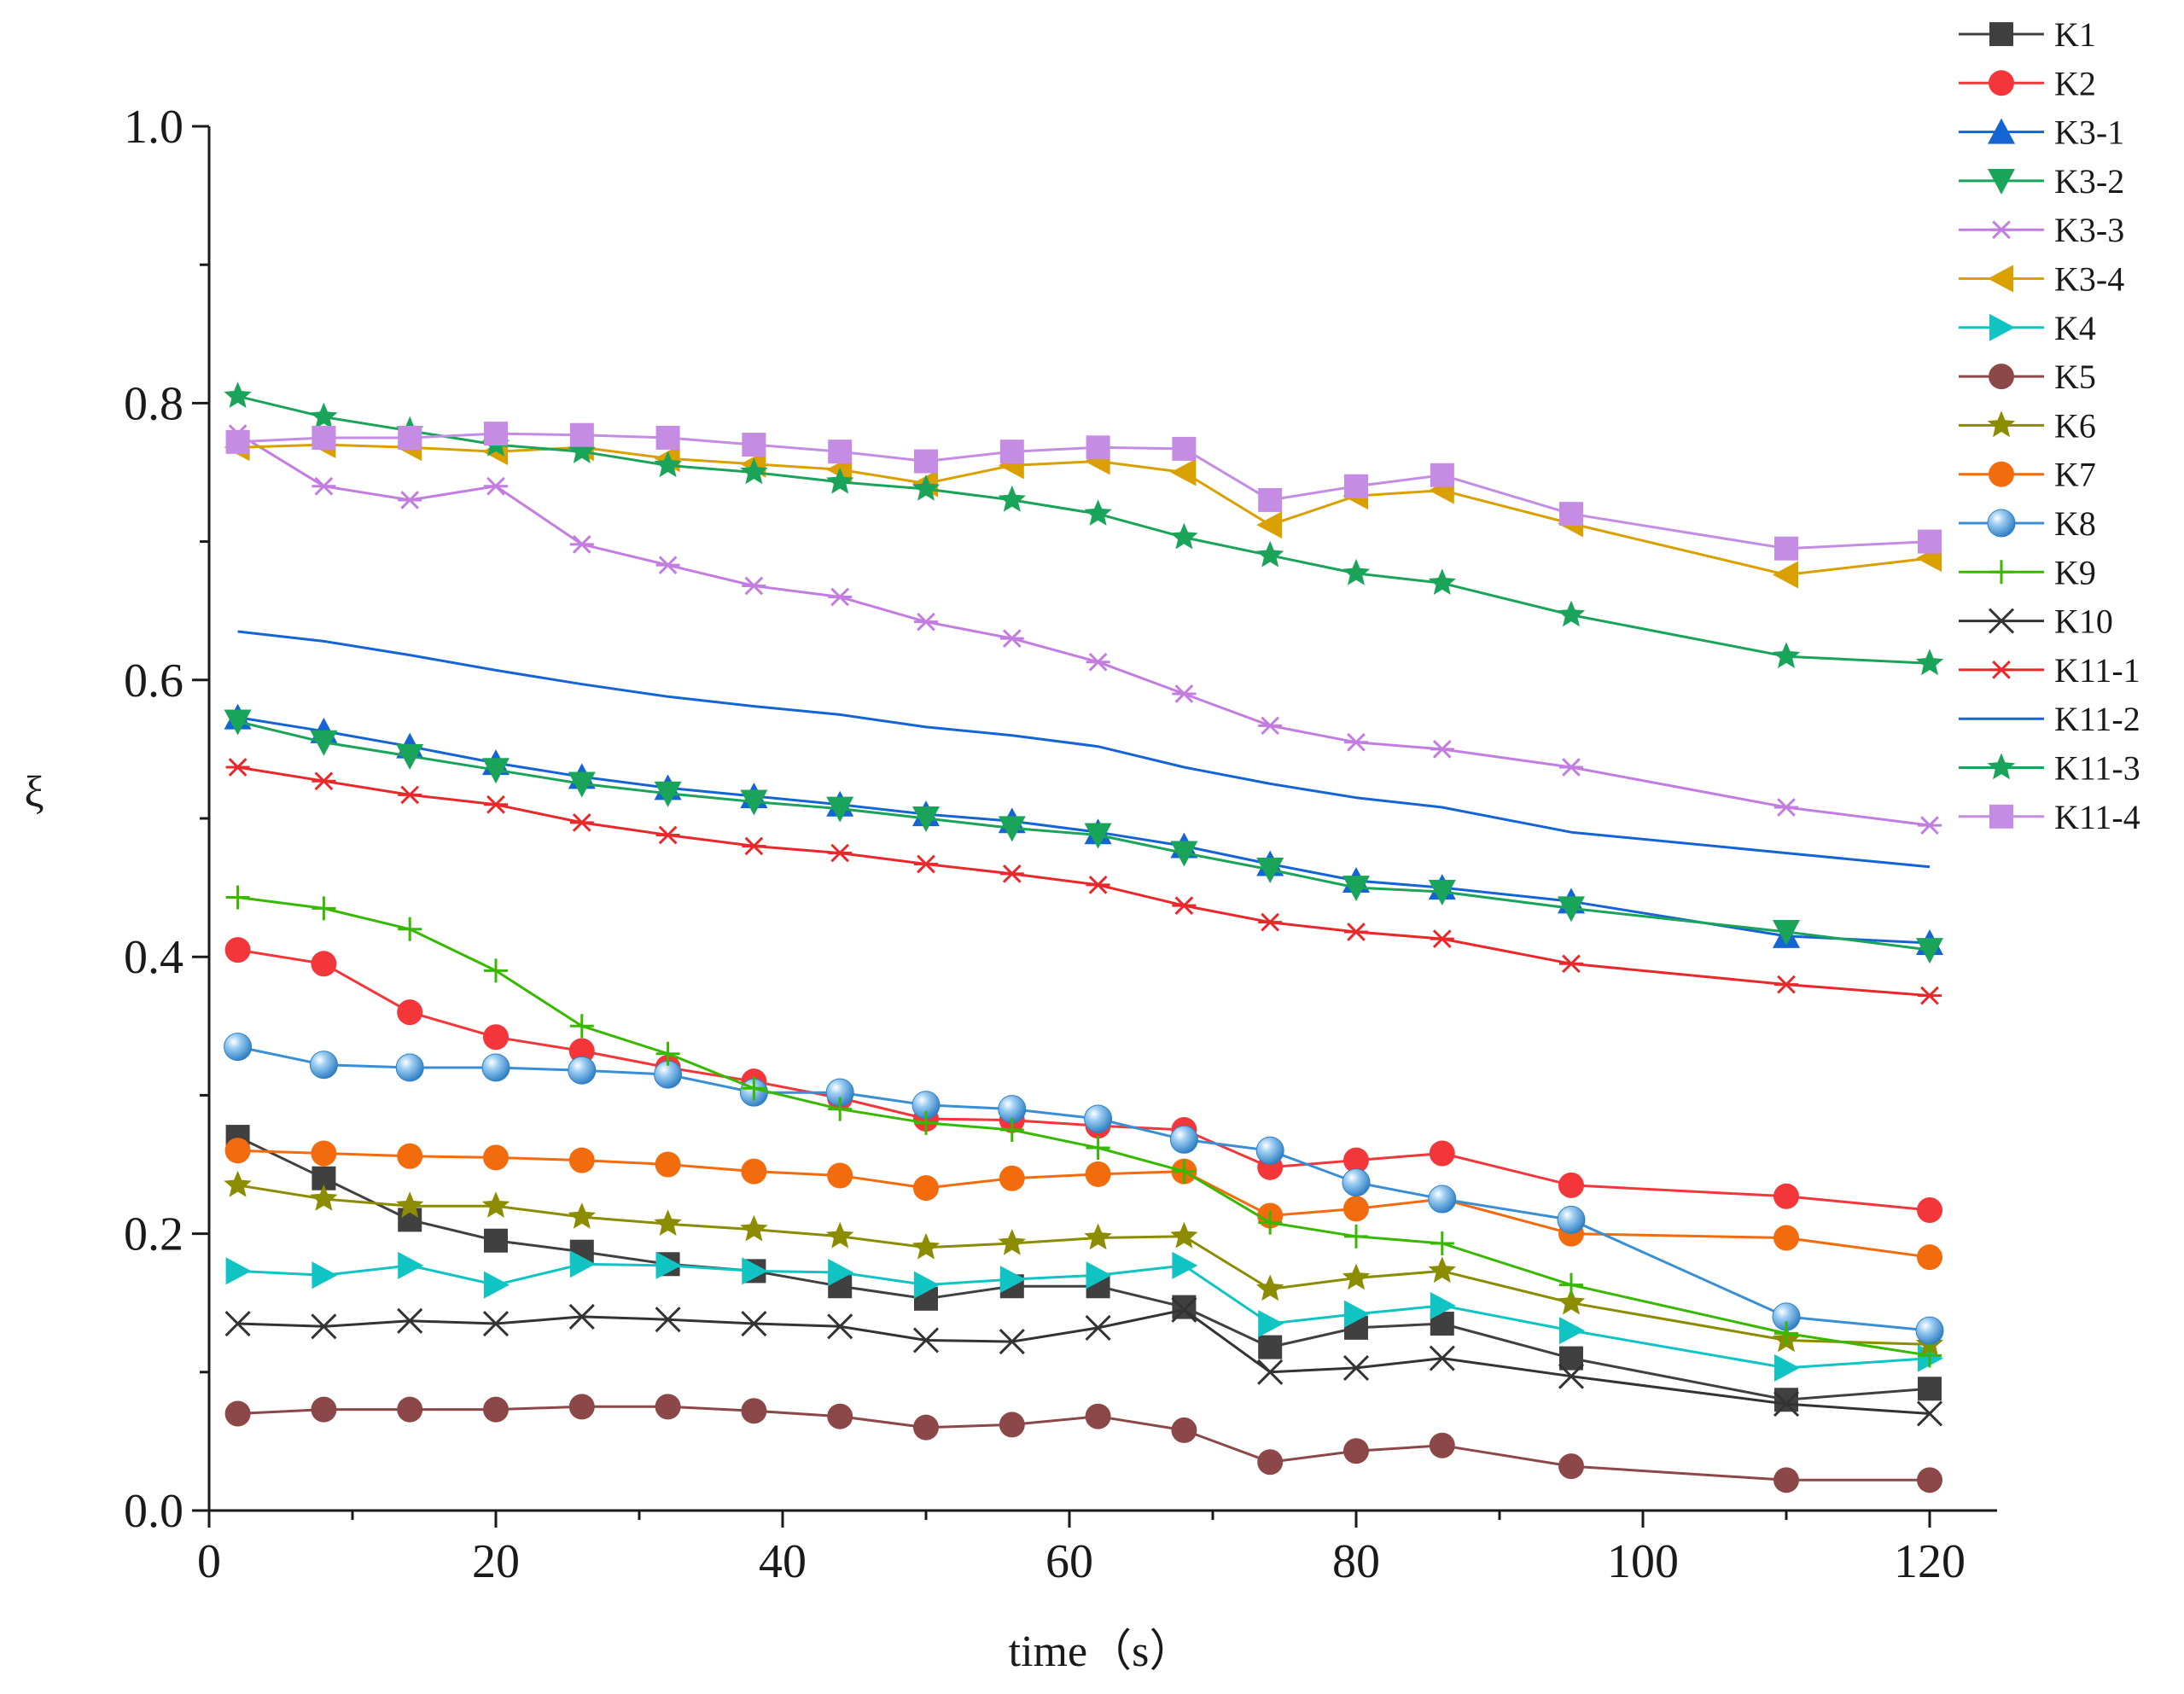  Describe the element at coordinates (2075, 83) in the screenshot. I see `legend-label: K2` at that location.